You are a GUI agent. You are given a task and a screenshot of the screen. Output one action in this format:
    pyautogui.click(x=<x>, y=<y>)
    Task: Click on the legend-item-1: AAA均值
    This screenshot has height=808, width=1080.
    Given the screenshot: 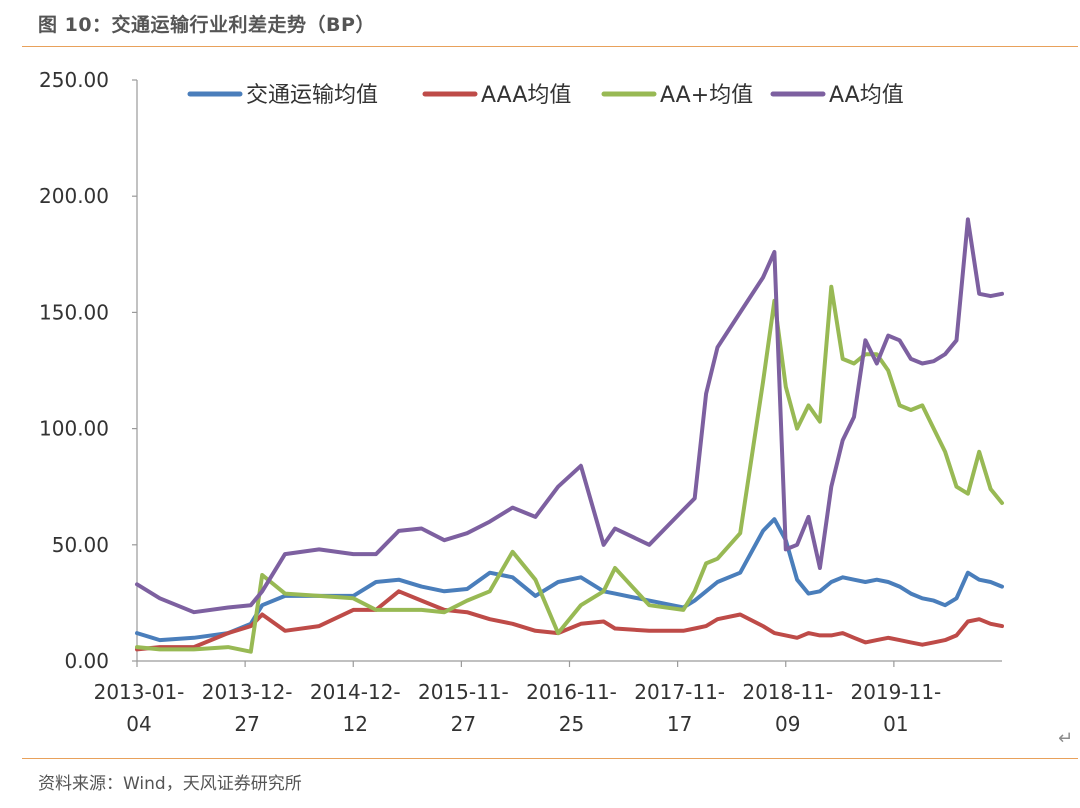 What is the action you would take?
    pyautogui.click(x=496, y=95)
    